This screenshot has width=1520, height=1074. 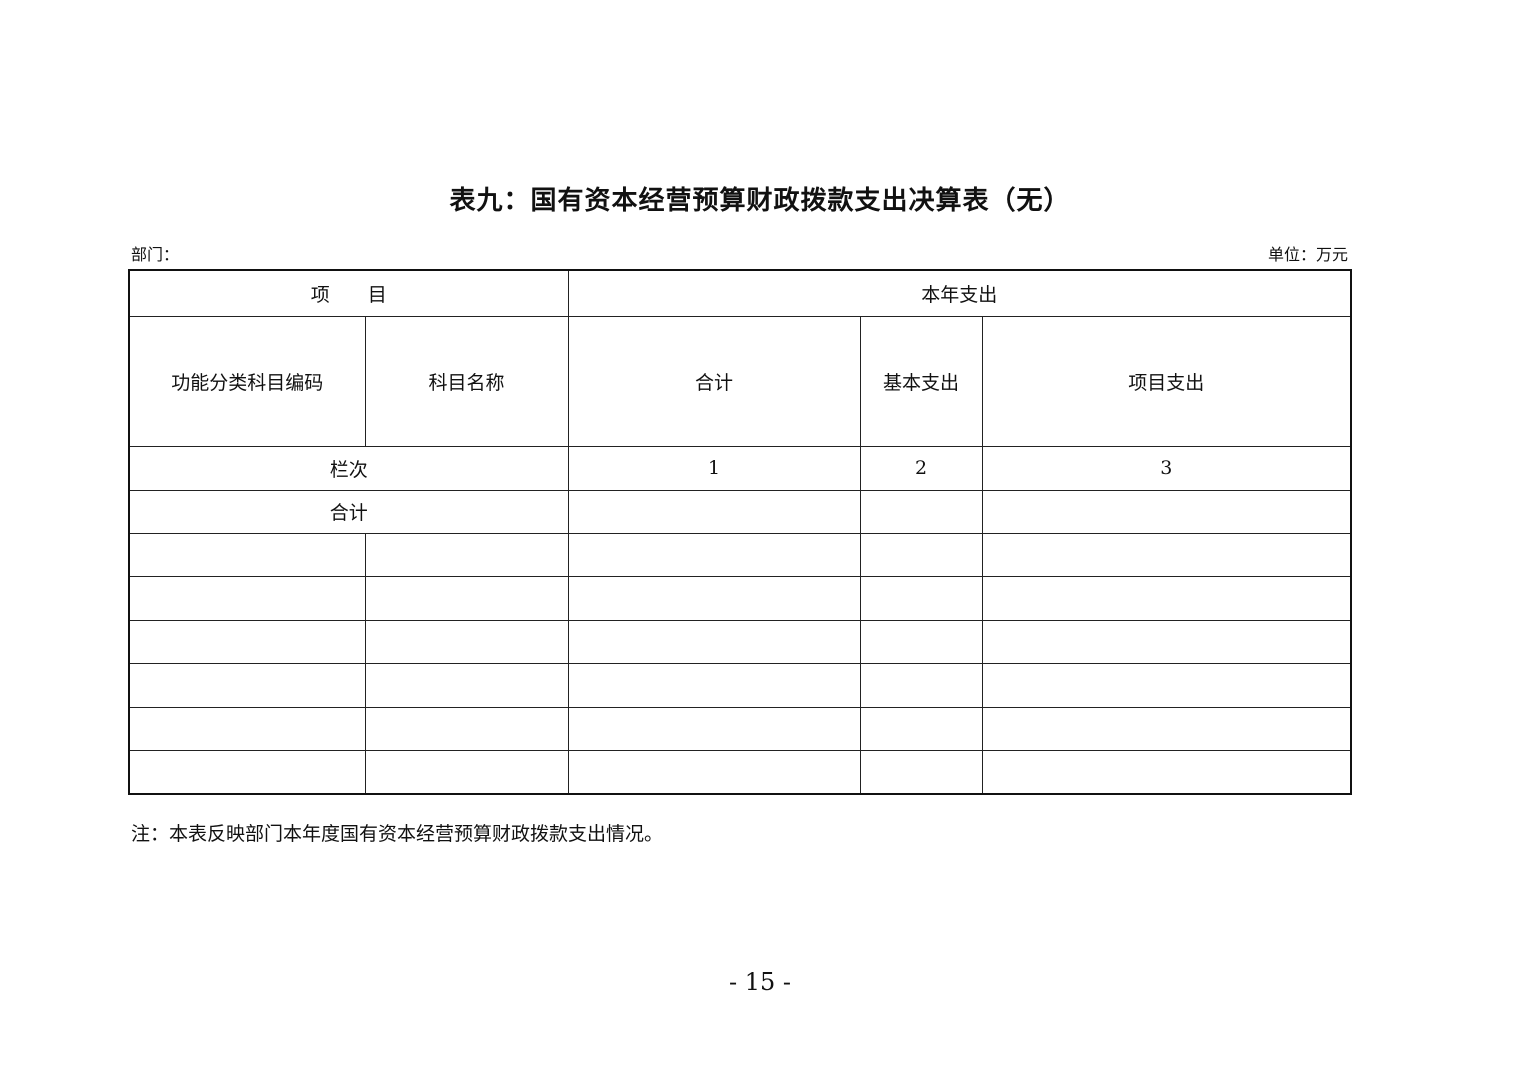 I want to click on unit-label: 单位：万元, so click(x=1307, y=254).